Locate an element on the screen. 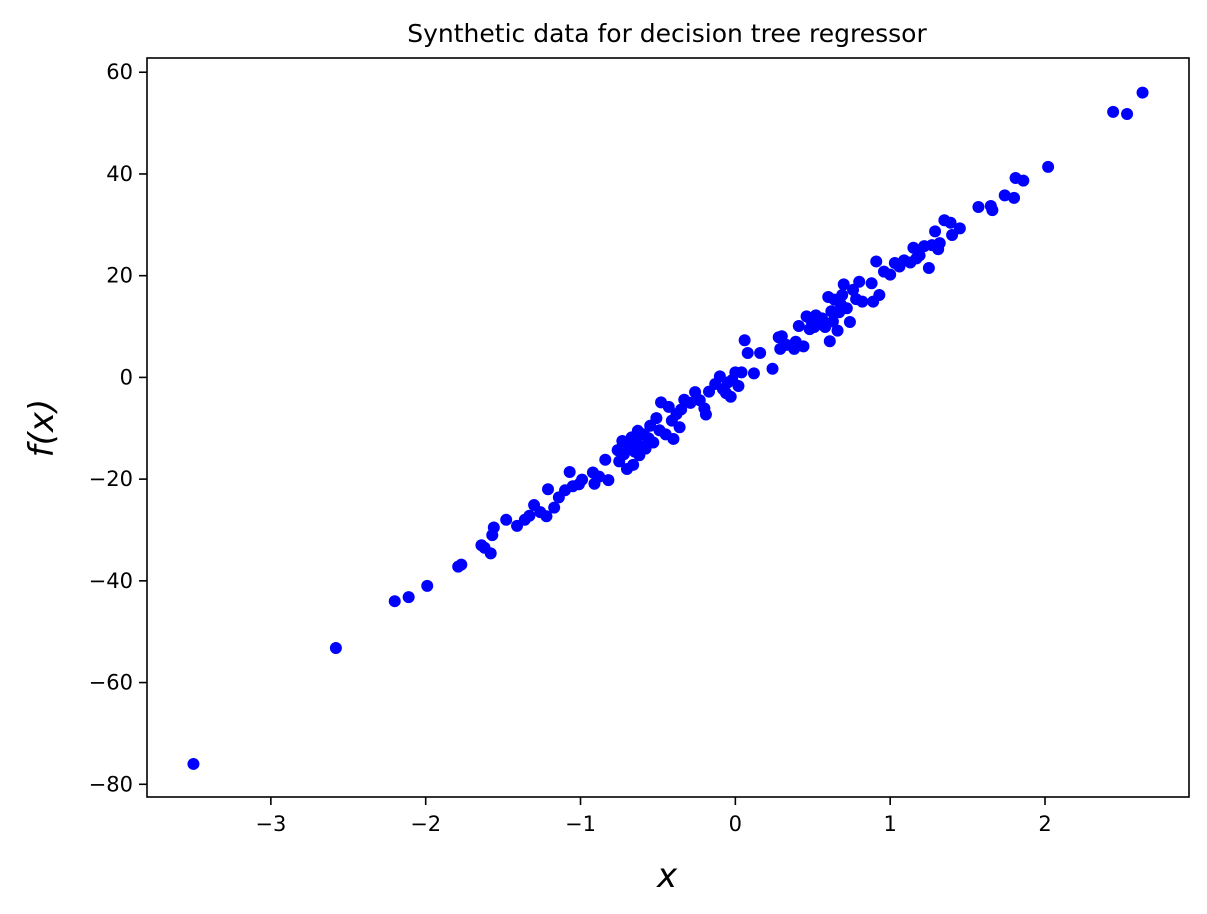 The height and width of the screenshot is (914, 1207). y-tick-label: −20 is located at coordinates (111, 479).